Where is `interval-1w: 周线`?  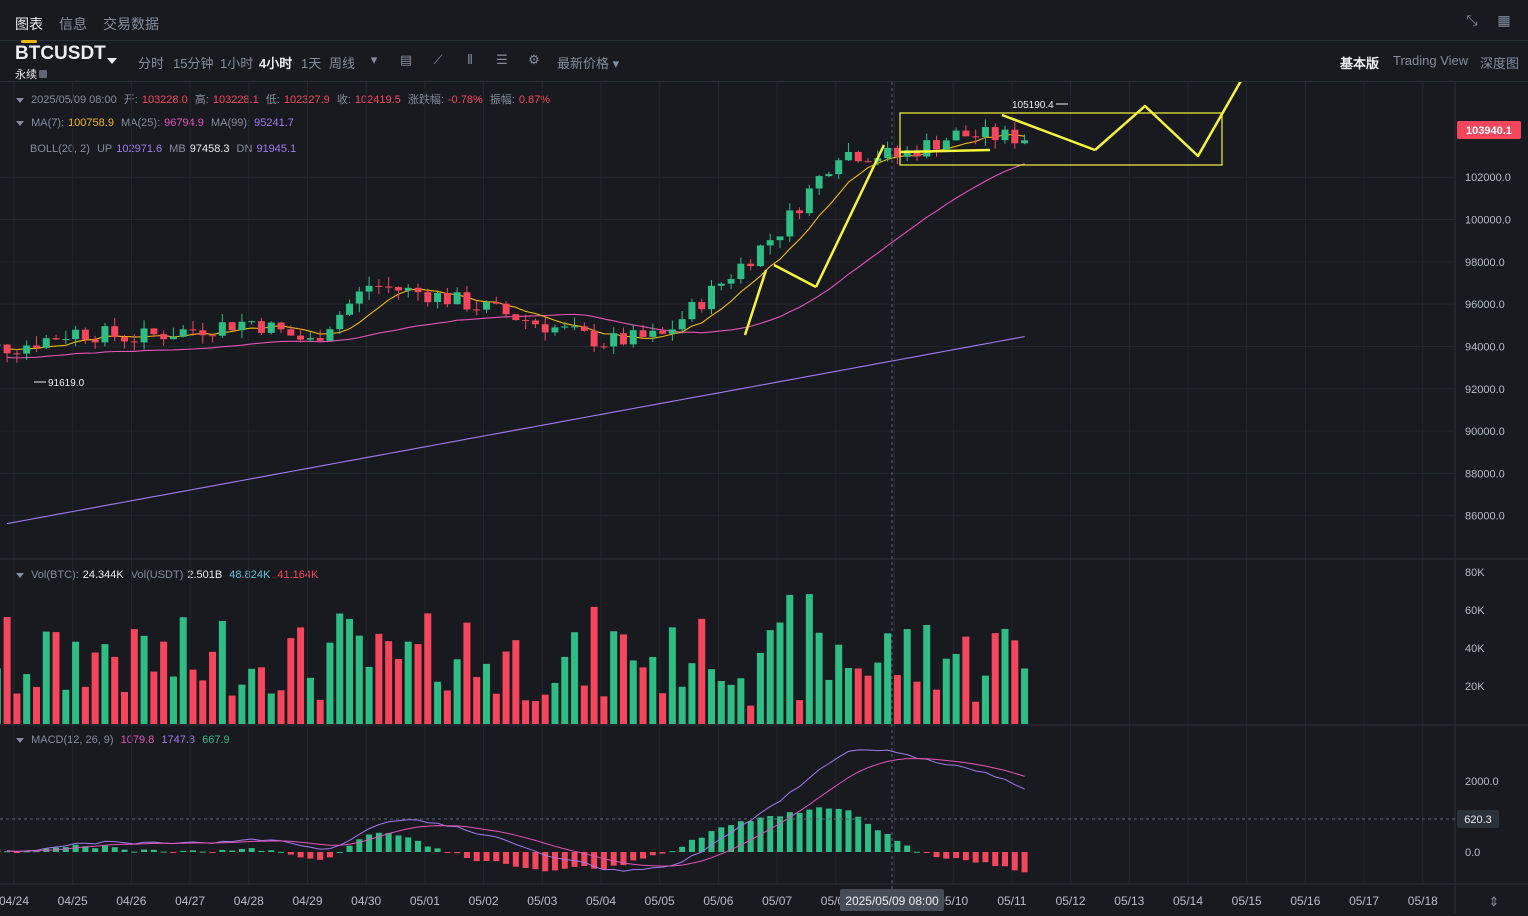 interval-1w: 周线 is located at coordinates (342, 63).